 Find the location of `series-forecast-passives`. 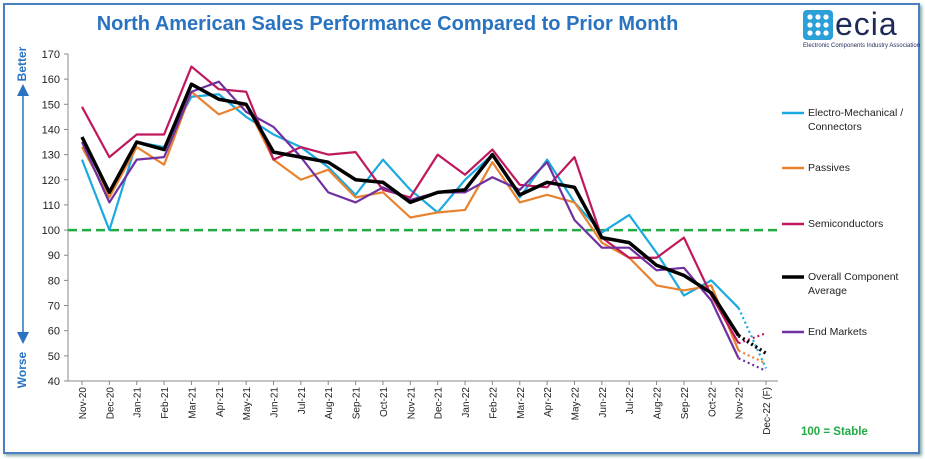

series-forecast-passives is located at coordinates (752, 357).